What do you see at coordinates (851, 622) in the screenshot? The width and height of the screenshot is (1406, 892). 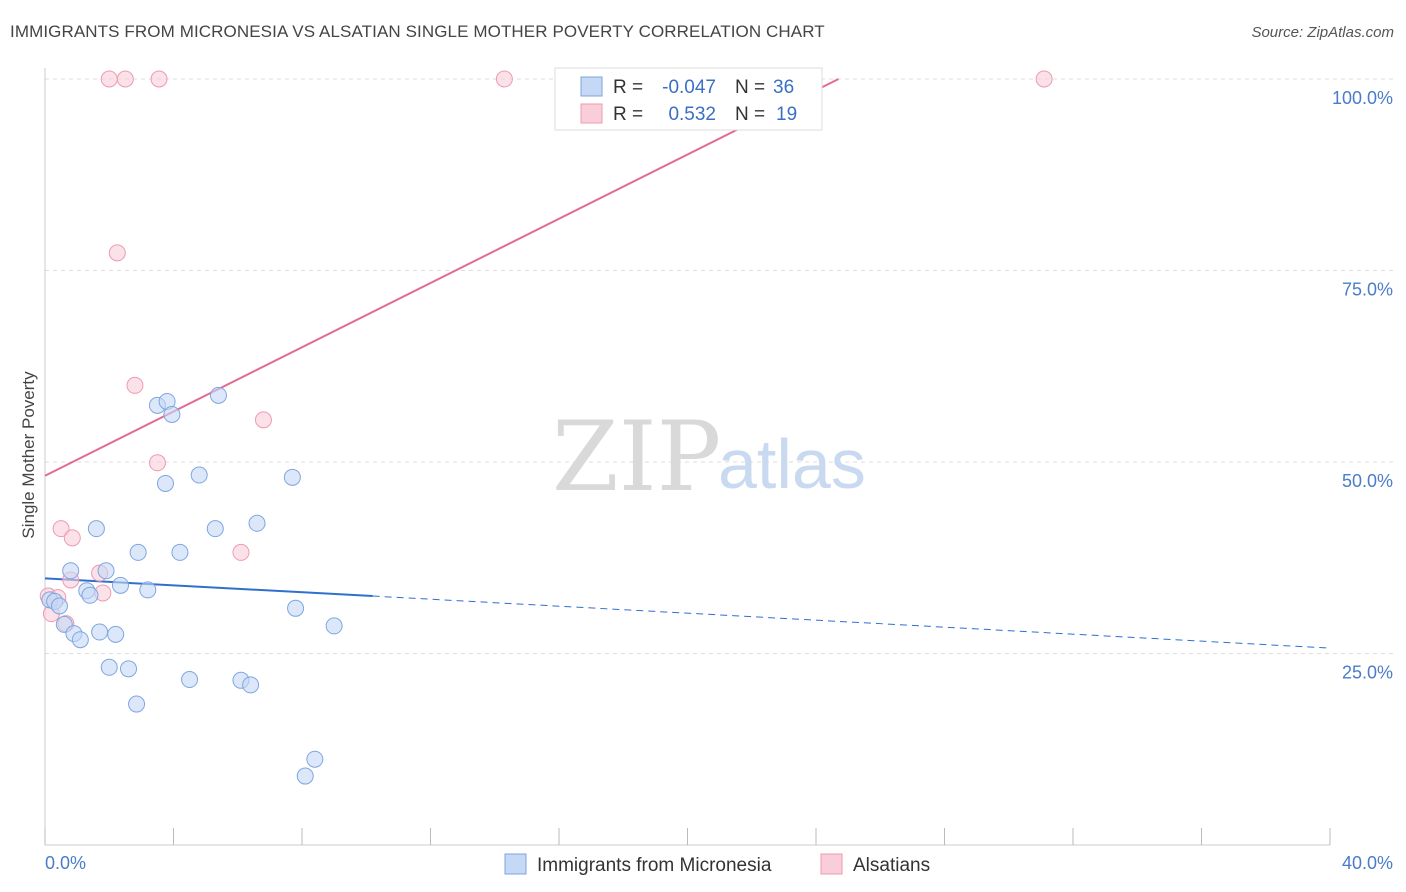 I see `trend-line-micronesia-extrapolated` at bounding box center [851, 622].